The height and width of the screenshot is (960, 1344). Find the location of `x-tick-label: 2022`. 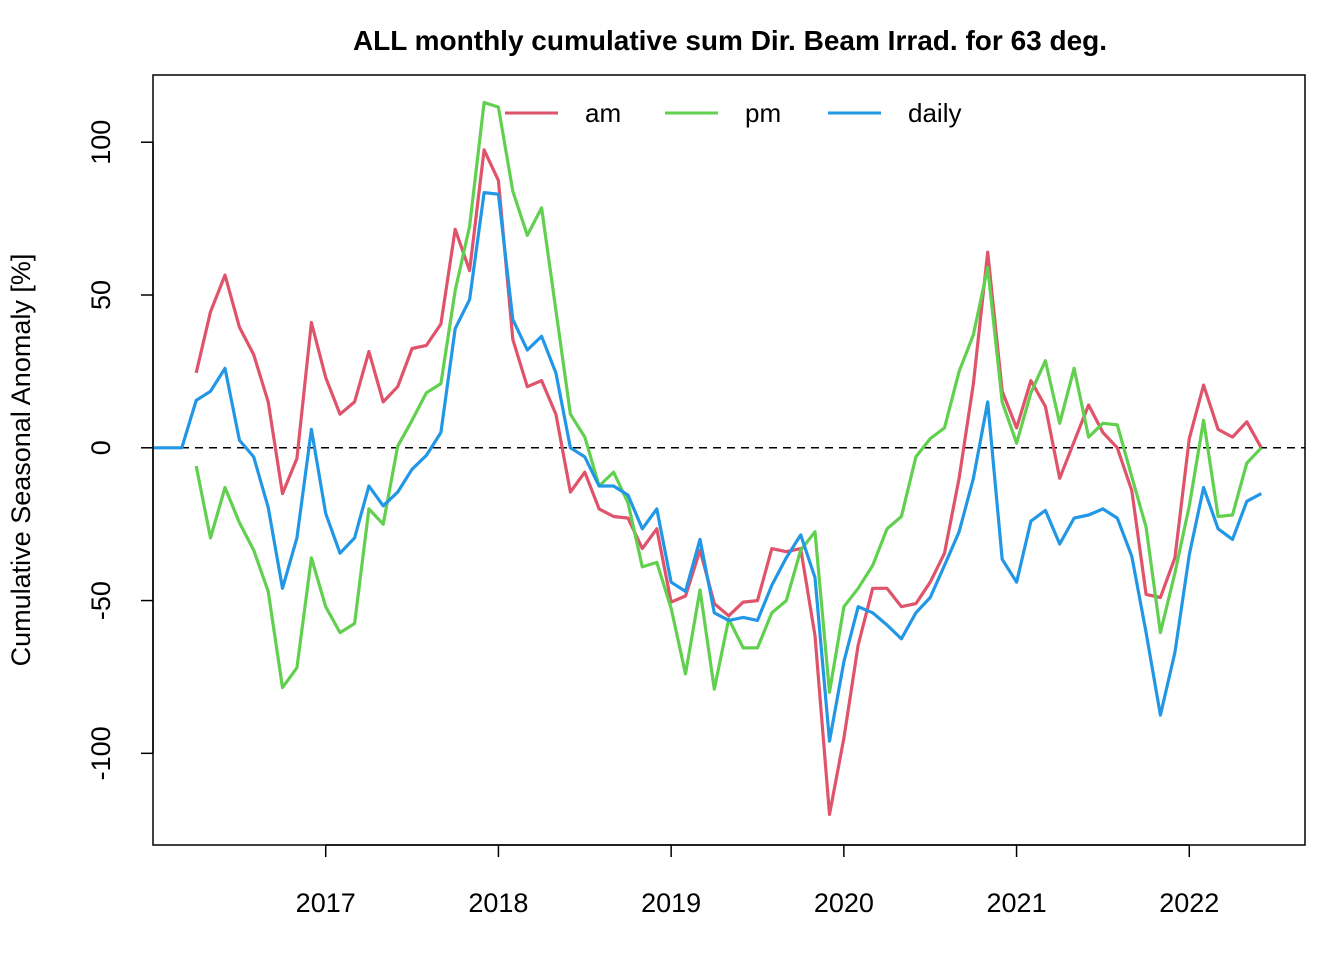

x-tick-label: 2022 is located at coordinates (1189, 903).